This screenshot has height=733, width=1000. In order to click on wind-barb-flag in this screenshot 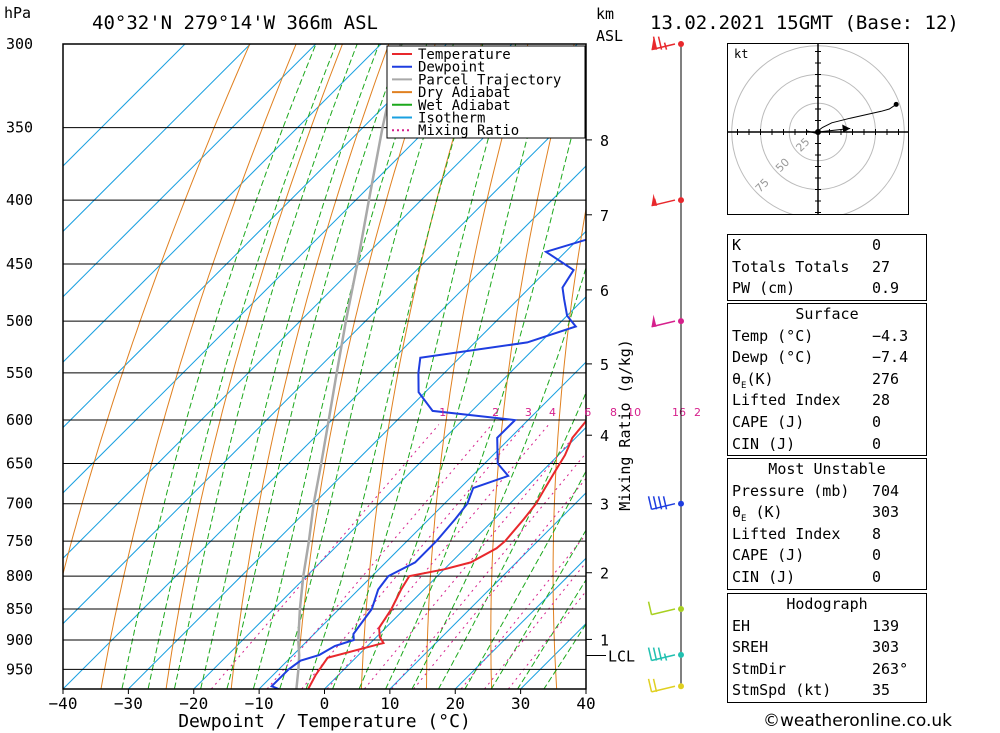, I will do `click(654, 320)`.